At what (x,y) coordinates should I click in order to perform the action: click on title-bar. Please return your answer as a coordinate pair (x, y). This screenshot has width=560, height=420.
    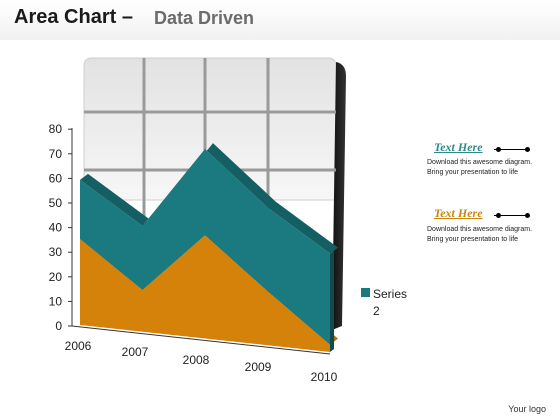
    Looking at the image, I should click on (280, 20).